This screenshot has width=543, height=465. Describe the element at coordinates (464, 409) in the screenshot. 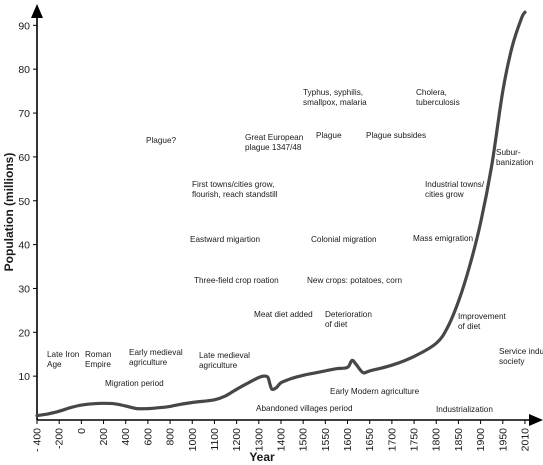

I see `annotation-label: Industrialization` at that location.